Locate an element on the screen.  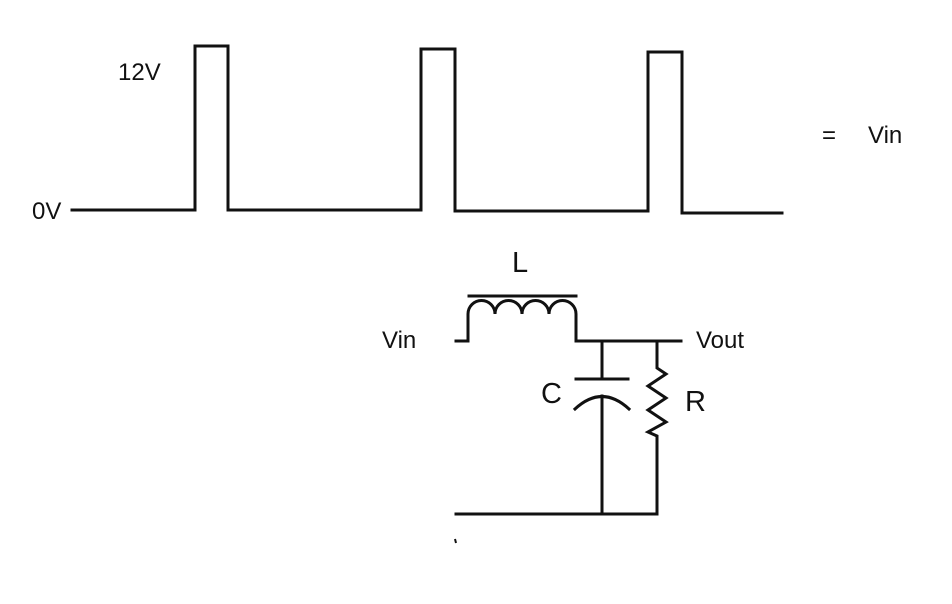
equals-sign: = is located at coordinates (829, 135).